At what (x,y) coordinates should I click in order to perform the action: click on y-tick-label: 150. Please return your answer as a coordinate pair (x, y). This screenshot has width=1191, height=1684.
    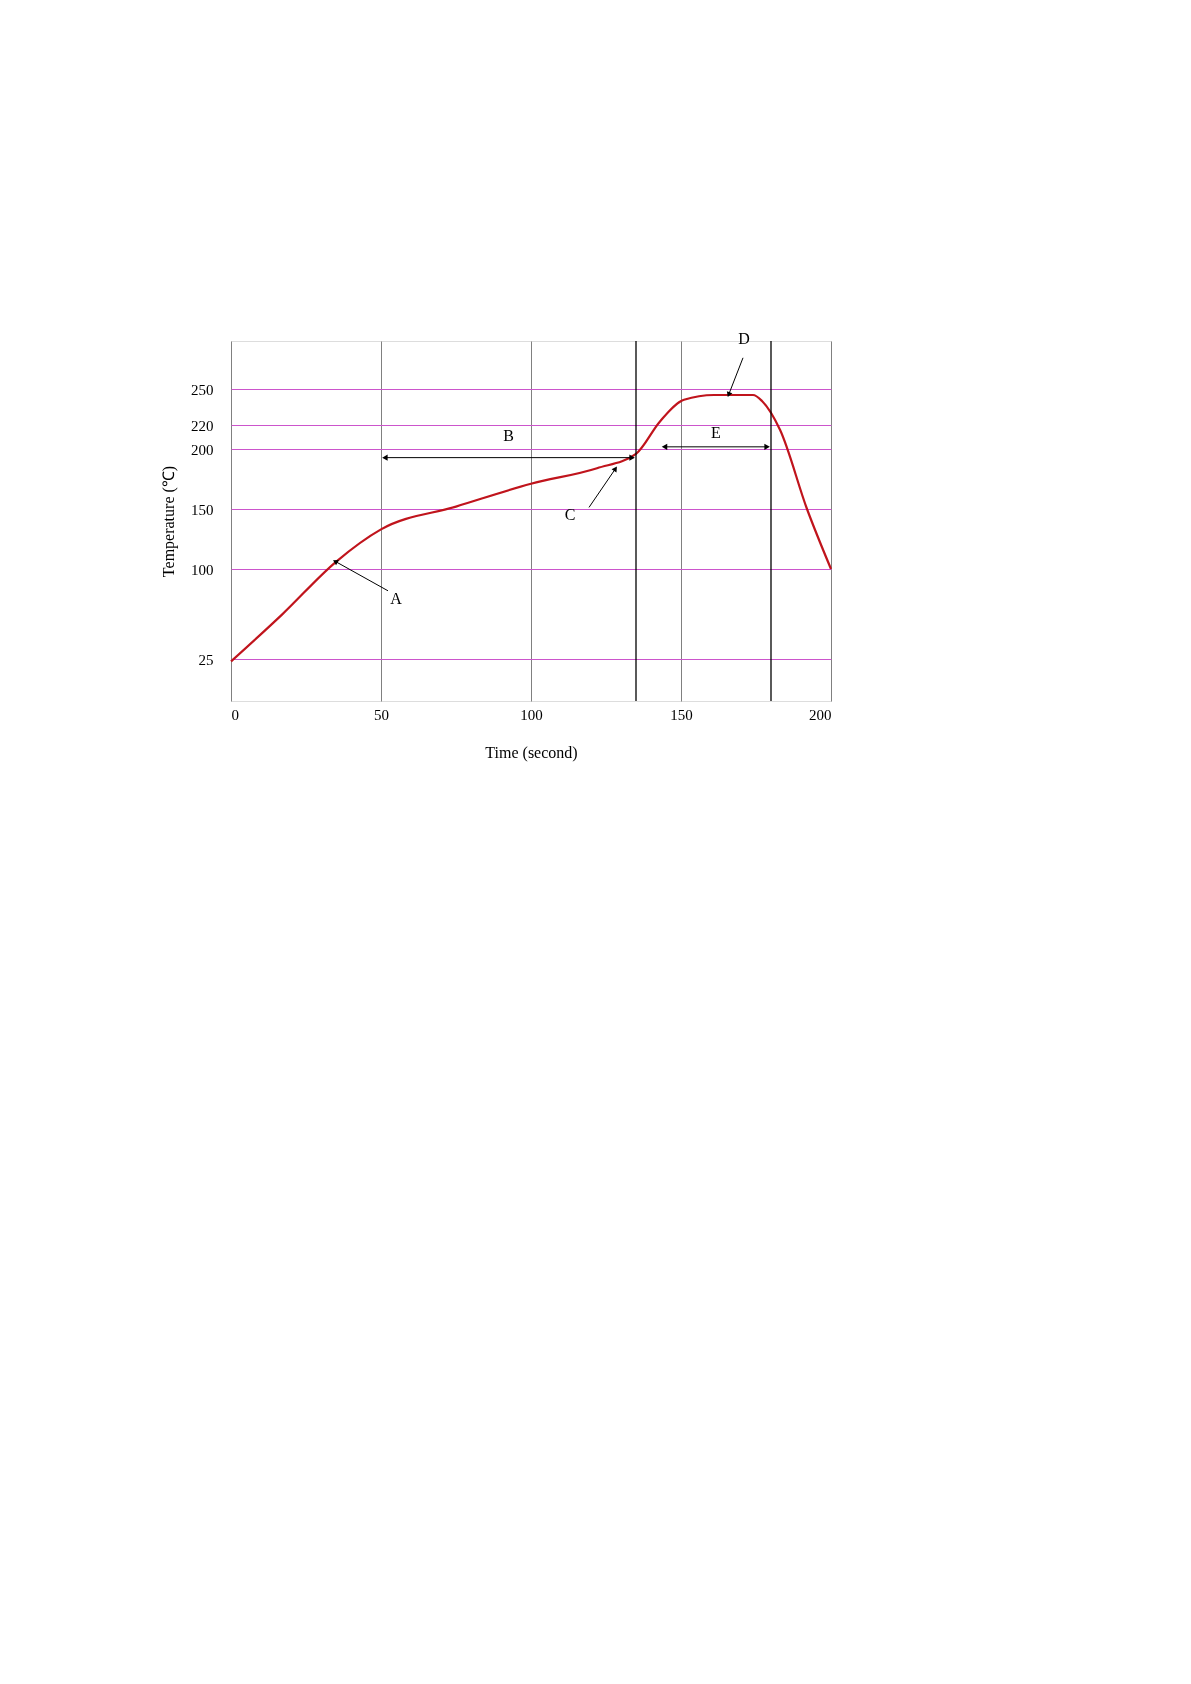
    Looking at the image, I should click on (202, 509).